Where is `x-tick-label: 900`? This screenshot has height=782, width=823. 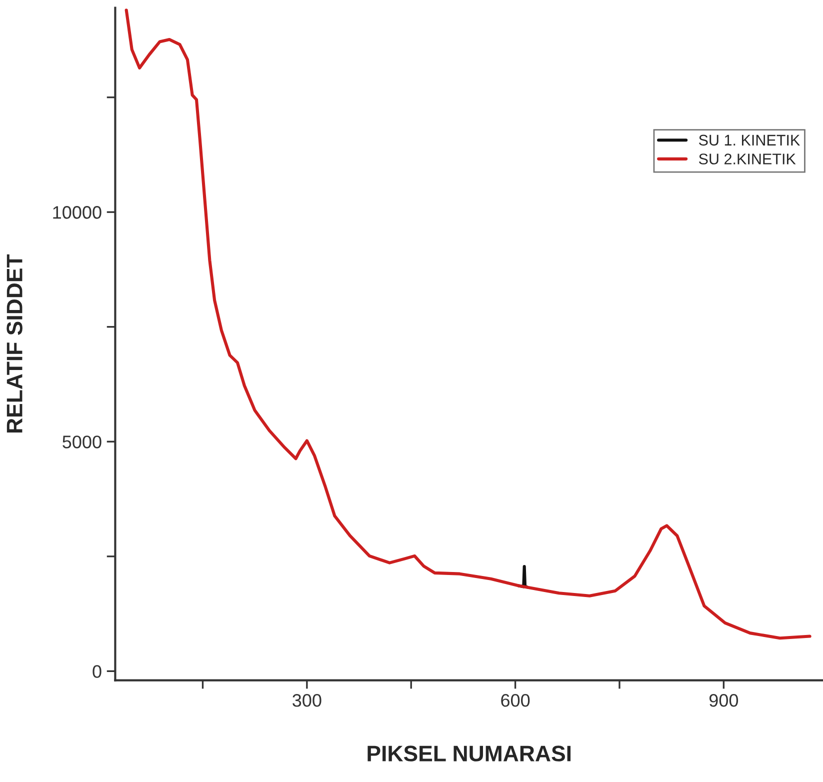
x-tick-label: 900 is located at coordinates (723, 700).